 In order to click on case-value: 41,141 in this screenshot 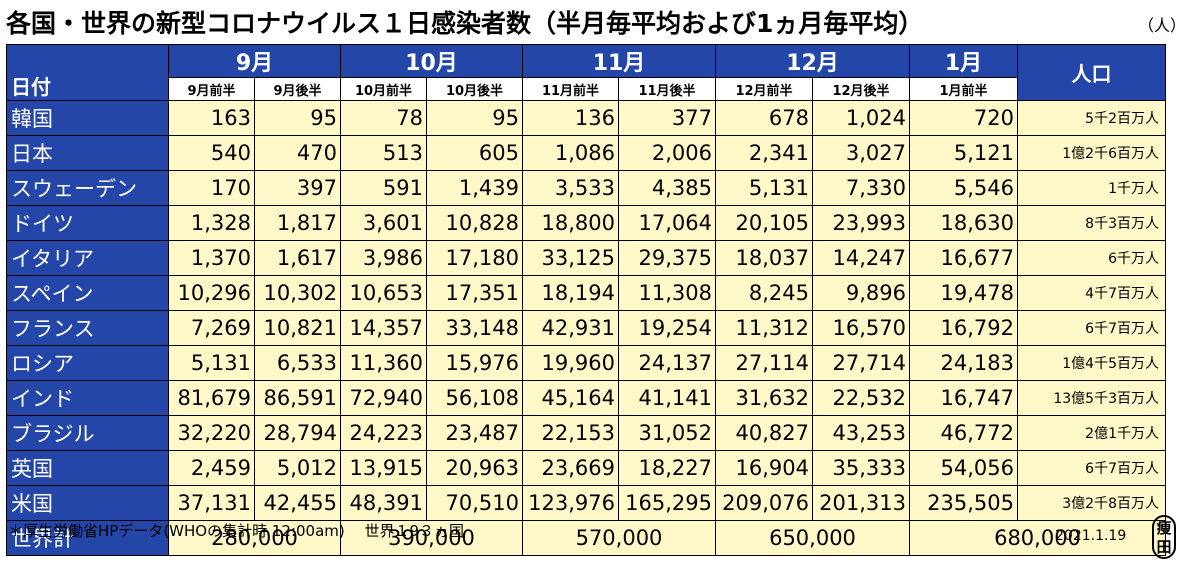, I will do `click(667, 398)`.